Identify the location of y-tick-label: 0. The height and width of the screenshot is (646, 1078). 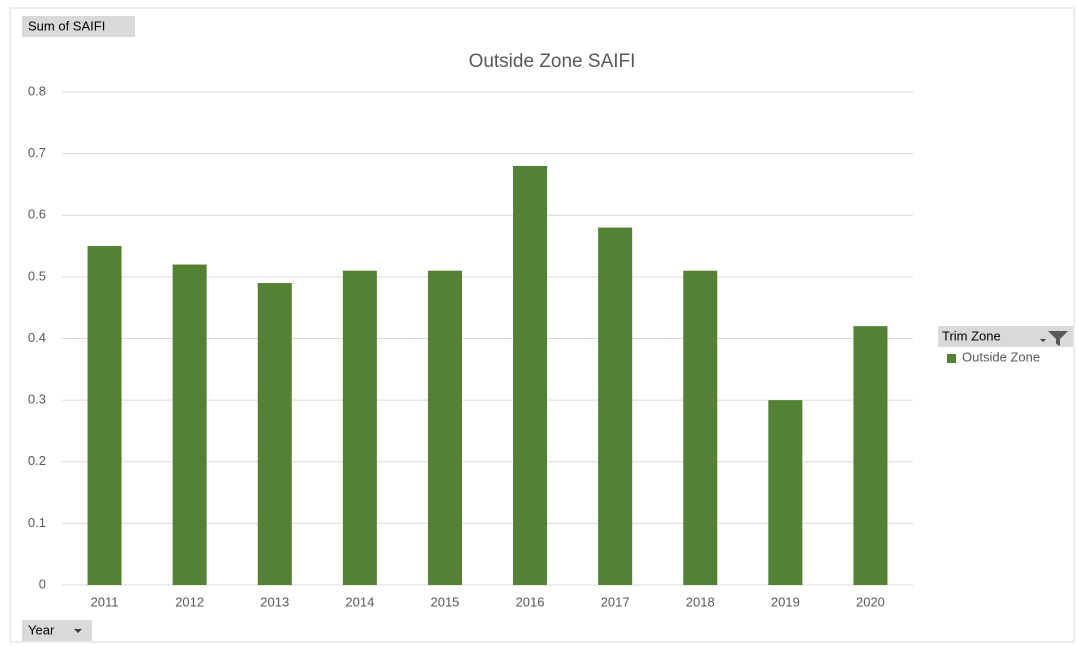
(42, 583).